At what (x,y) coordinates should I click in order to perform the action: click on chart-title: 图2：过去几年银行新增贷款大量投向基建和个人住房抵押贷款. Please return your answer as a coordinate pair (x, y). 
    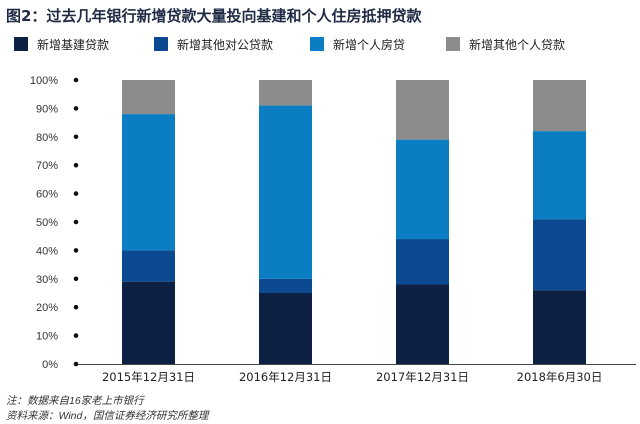
    Looking at the image, I should click on (214, 16).